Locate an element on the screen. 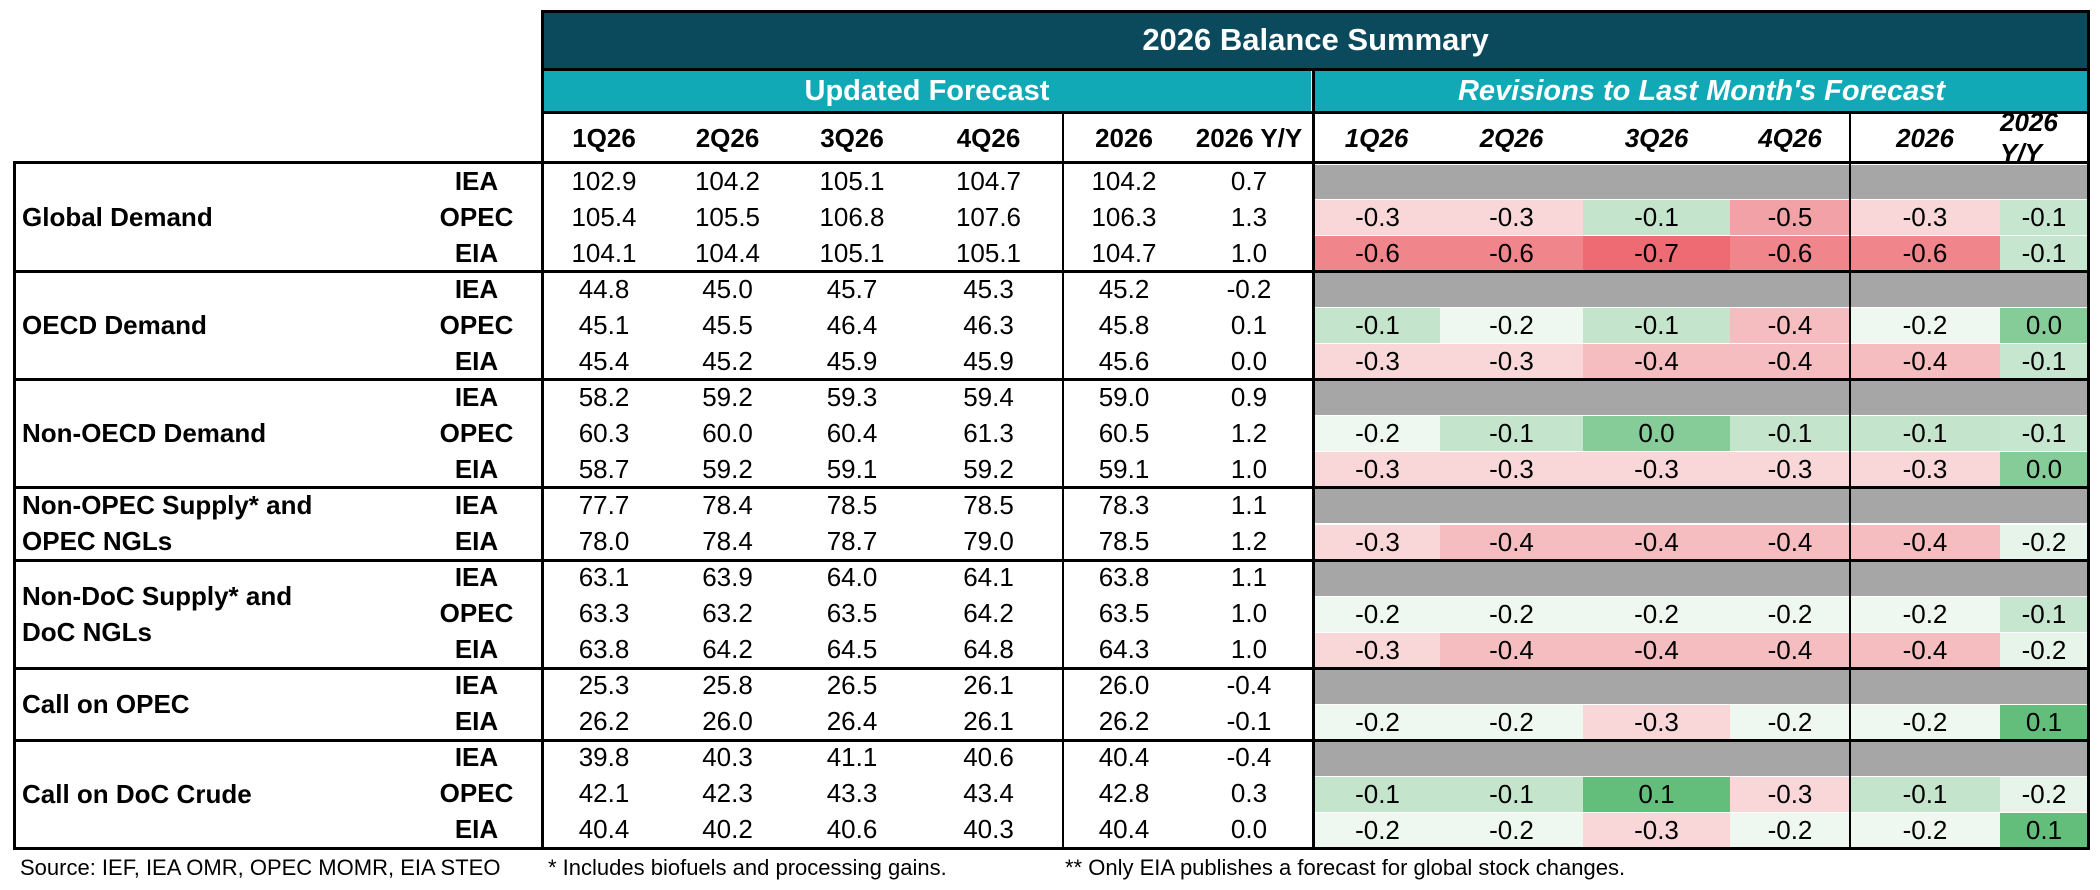 Image resolution: width=2100 pixels, height=890 pixels. forecast-value: 105.1 is located at coordinates (852, 180).